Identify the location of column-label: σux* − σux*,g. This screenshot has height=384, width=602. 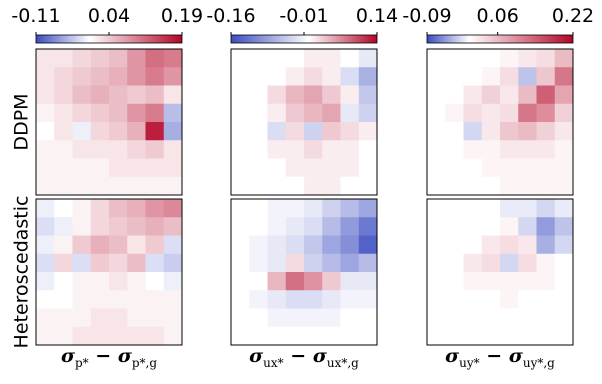
(304, 357).